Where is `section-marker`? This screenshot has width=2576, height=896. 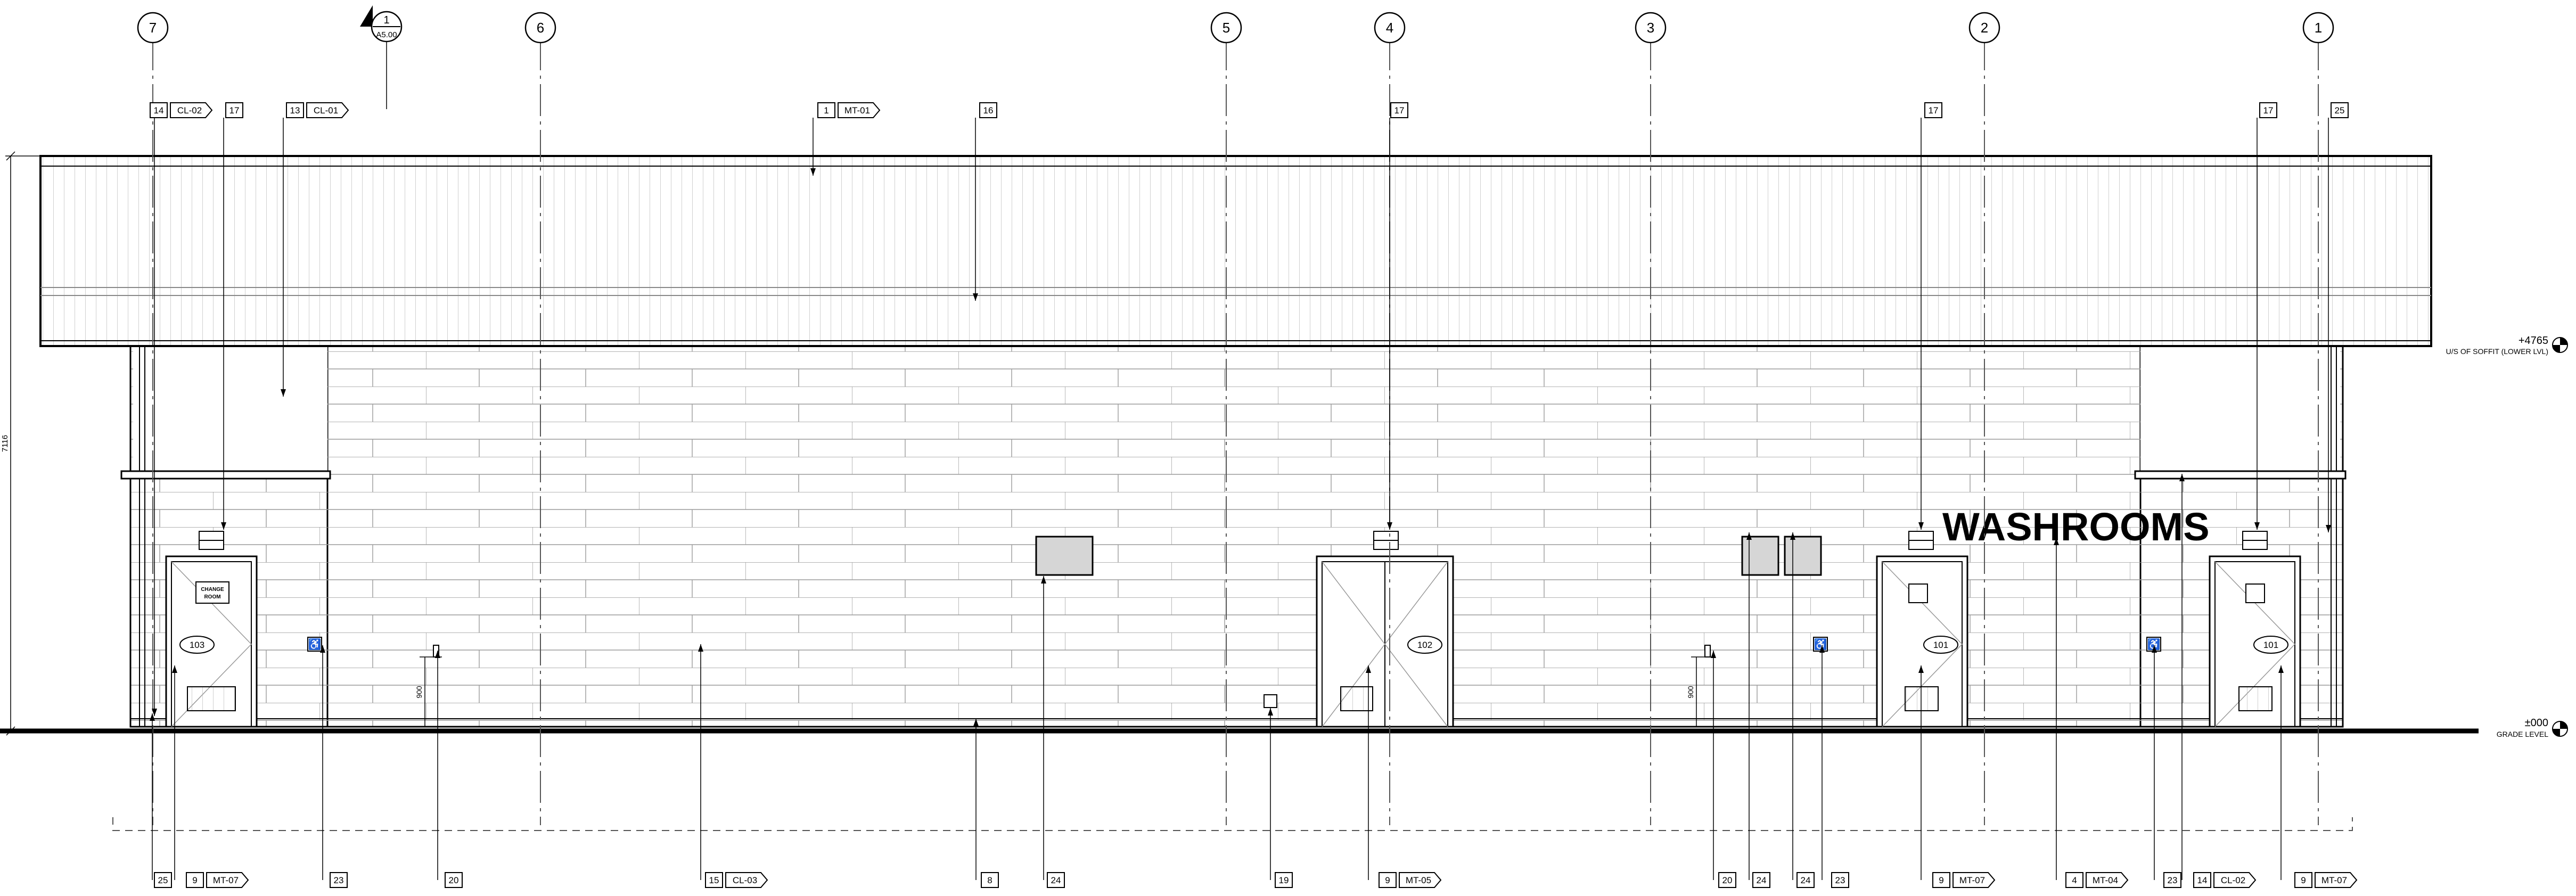
section-marker is located at coordinates (381, 57).